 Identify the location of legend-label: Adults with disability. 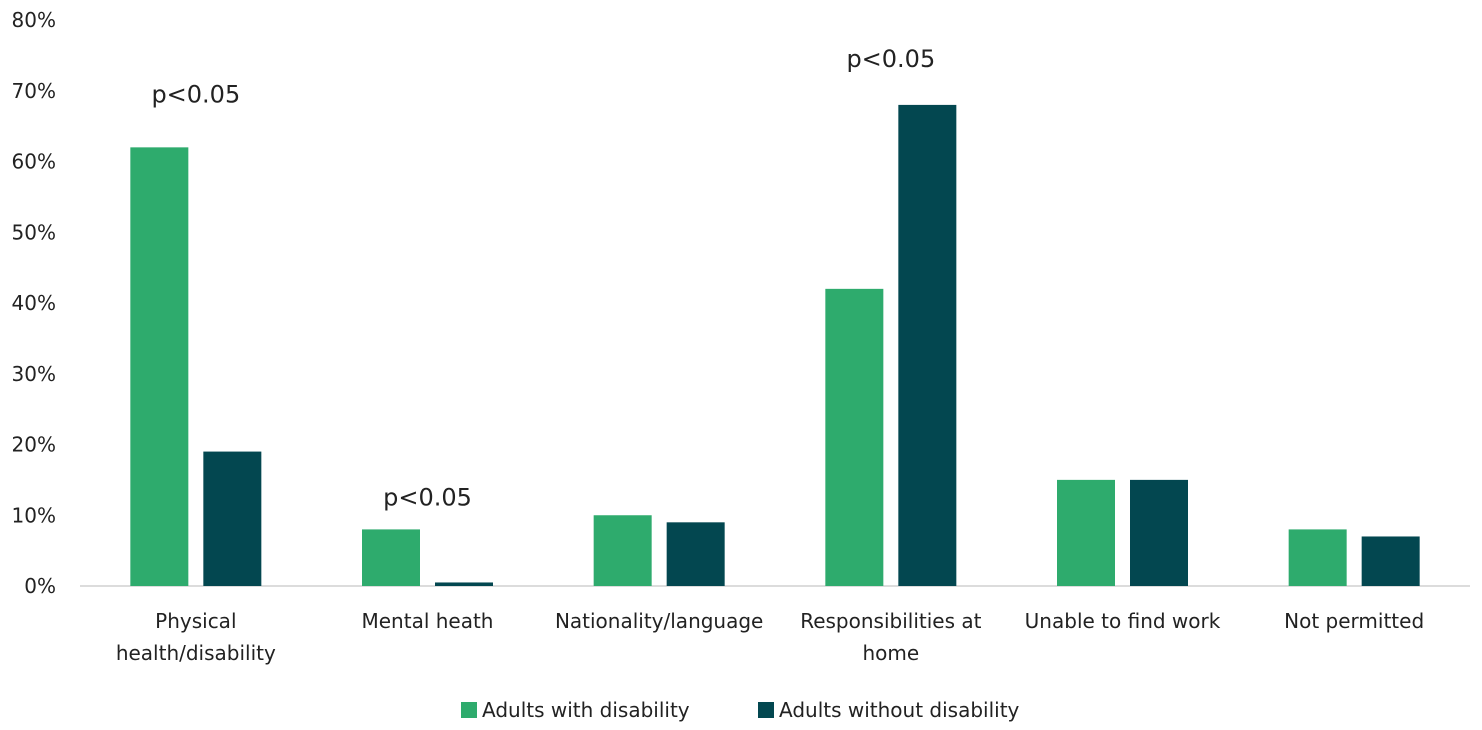
(586, 710).